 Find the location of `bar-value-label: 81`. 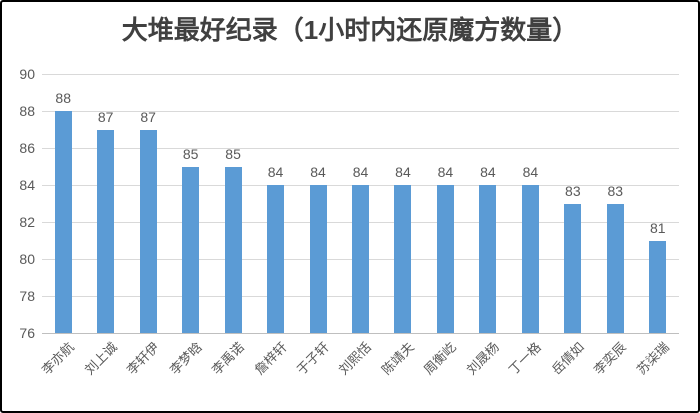

bar-value-label: 81 is located at coordinates (657, 227).